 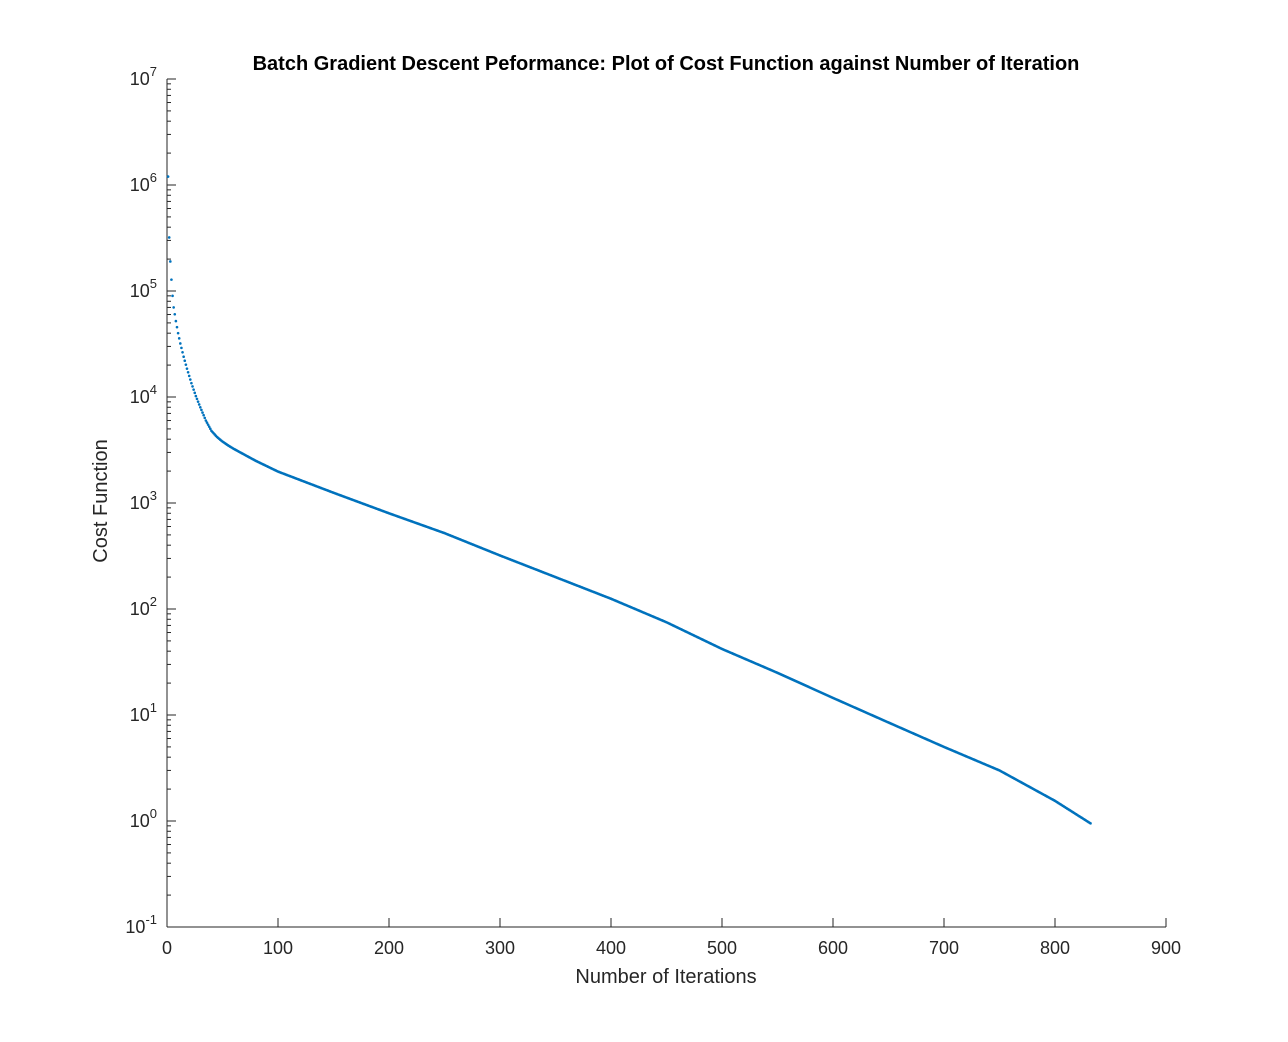 What do you see at coordinates (611, 948) in the screenshot?
I see `x-tick-label: 400` at bounding box center [611, 948].